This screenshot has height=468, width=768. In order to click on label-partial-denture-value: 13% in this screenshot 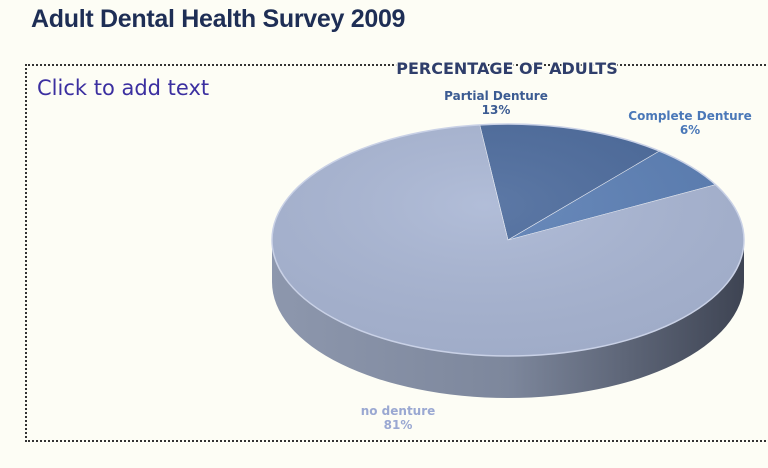, I will do `click(496, 110)`.